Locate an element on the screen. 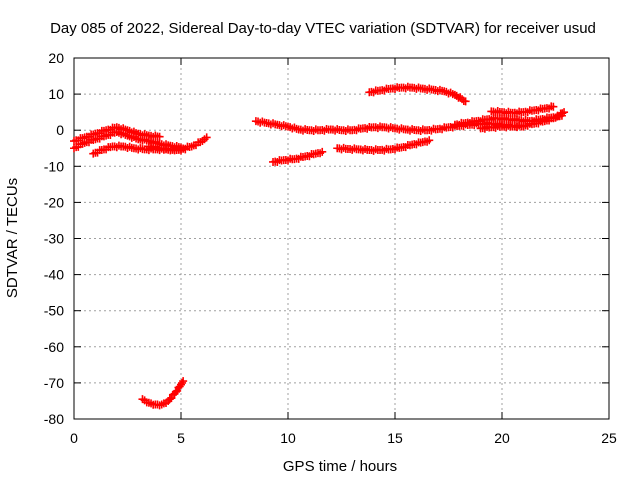 Image resolution: width=640 pixels, height=480 pixels. x-axis-label: GPS time / hours is located at coordinates (340, 466).